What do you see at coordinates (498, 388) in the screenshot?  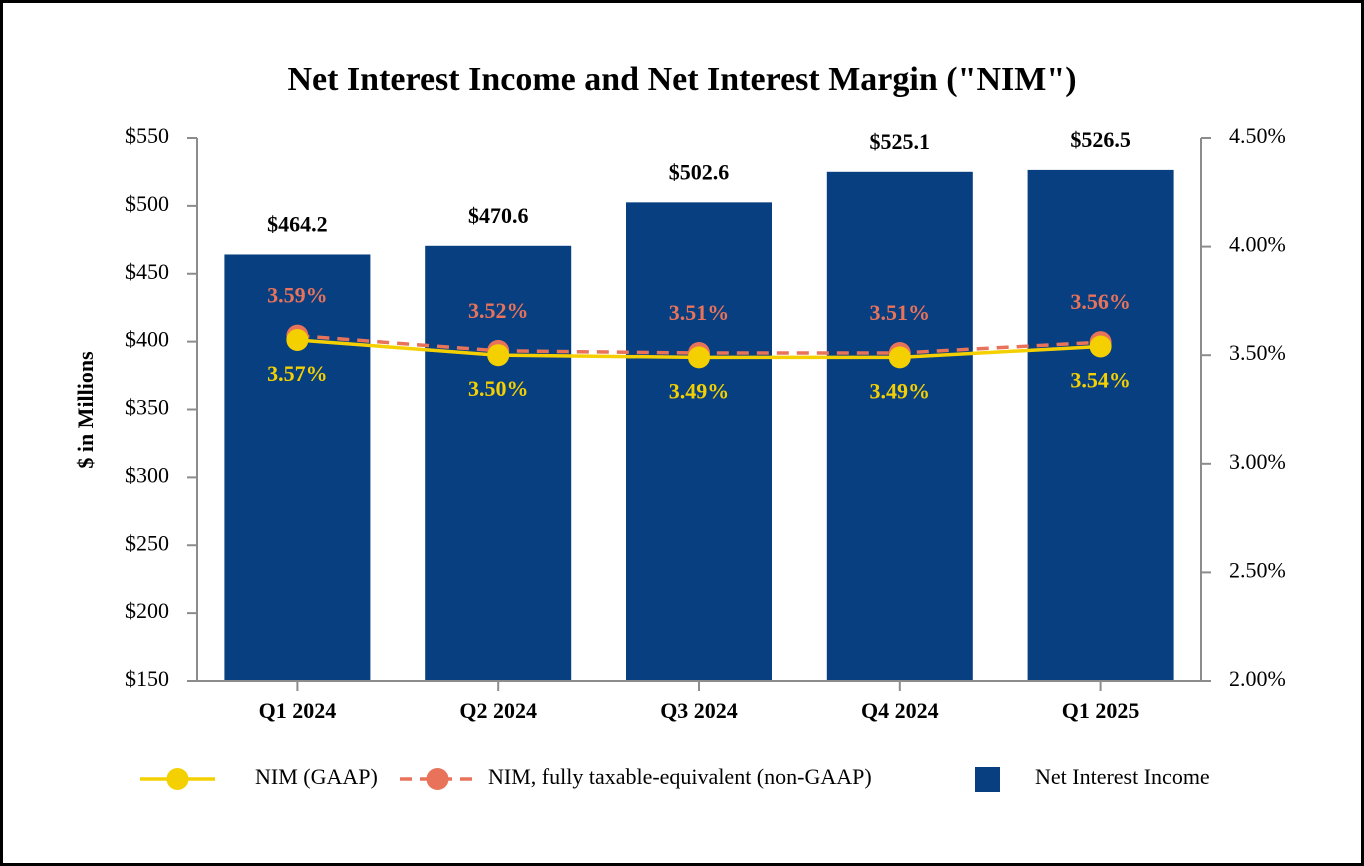 I see `line-label: 3.50%` at bounding box center [498, 388].